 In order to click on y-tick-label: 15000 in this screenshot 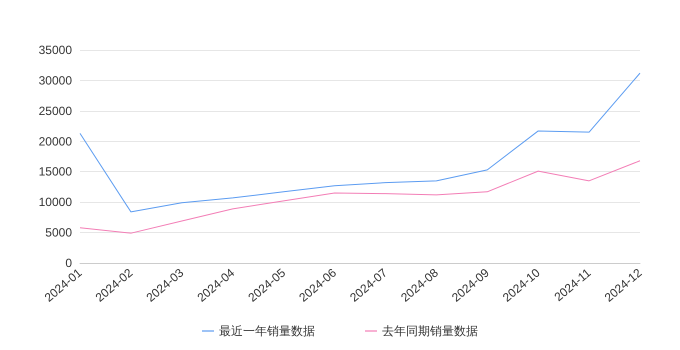, I will do `click(55, 171)`.